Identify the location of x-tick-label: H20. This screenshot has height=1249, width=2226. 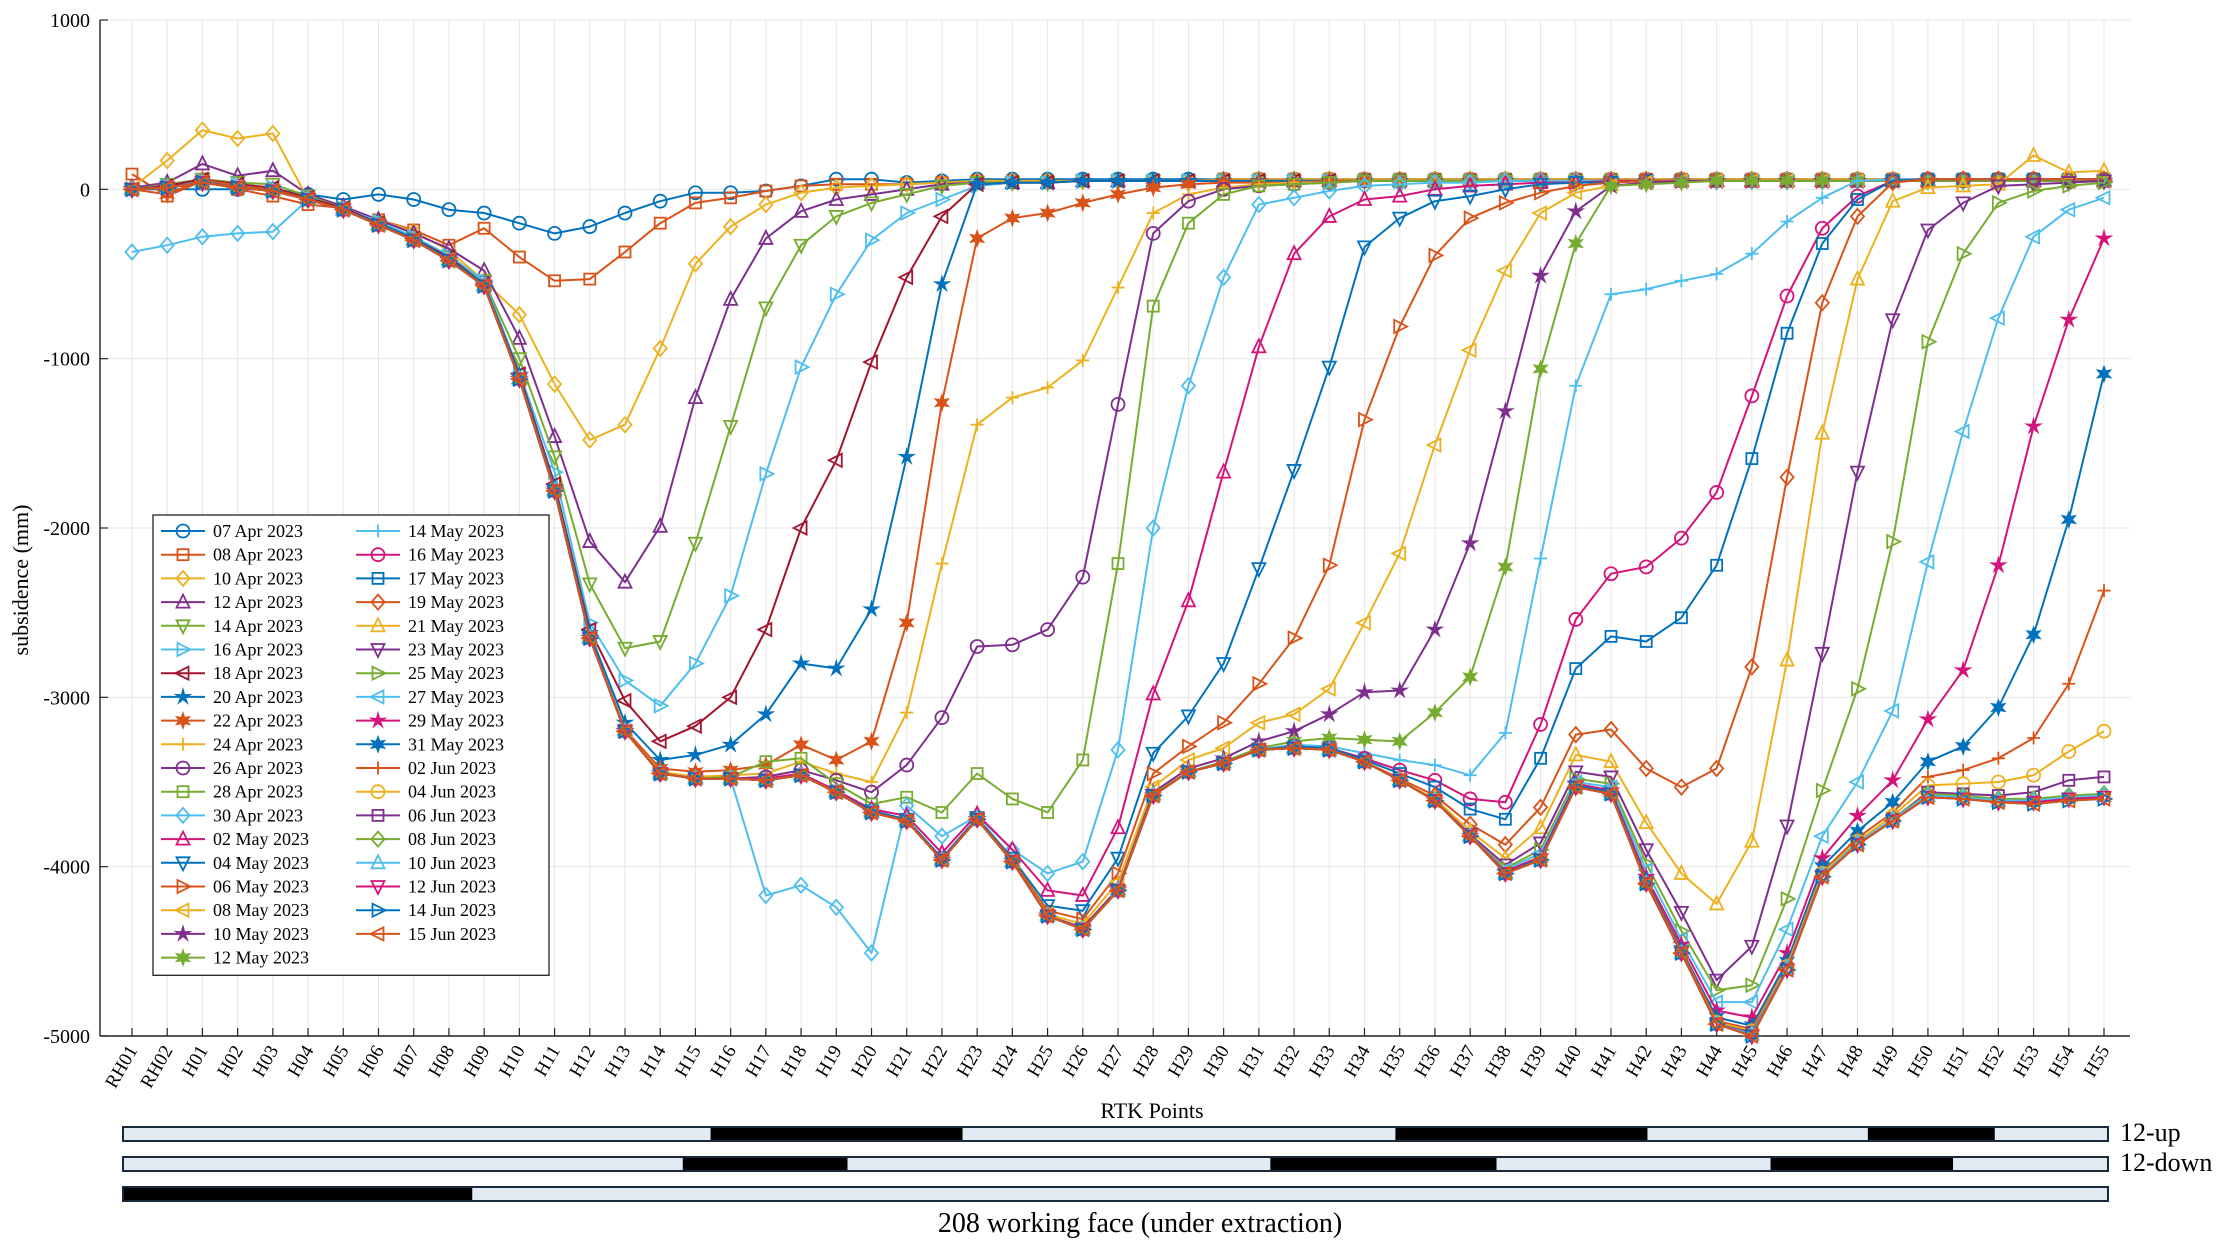
(864, 1061).